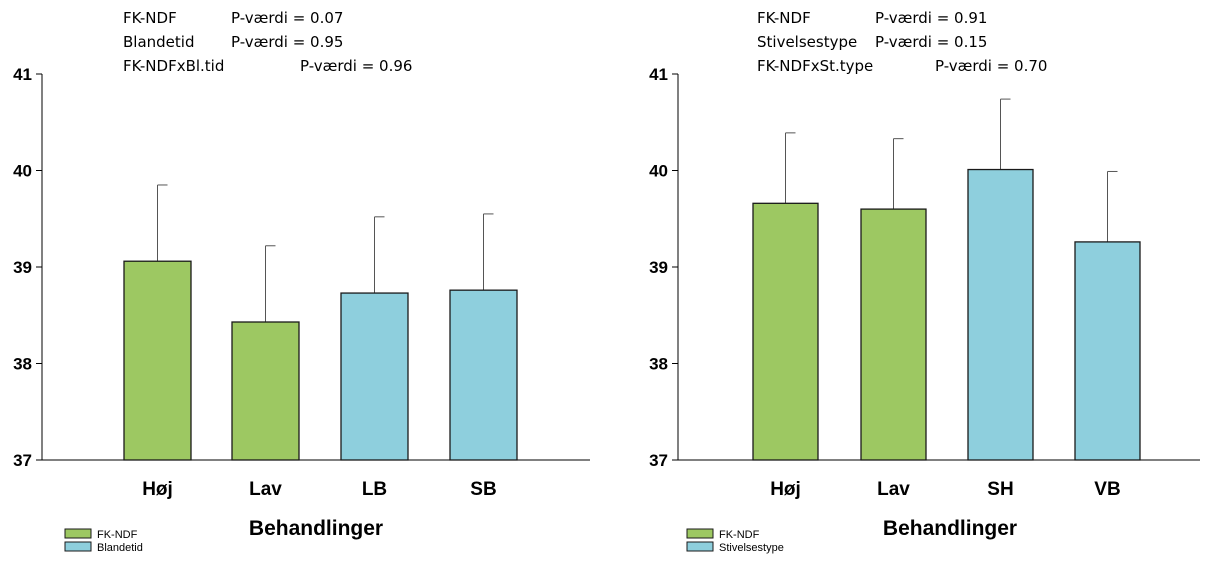 This screenshot has height=565, width=1211. I want to click on pvalue-term: Stivelsestype, so click(807, 42).